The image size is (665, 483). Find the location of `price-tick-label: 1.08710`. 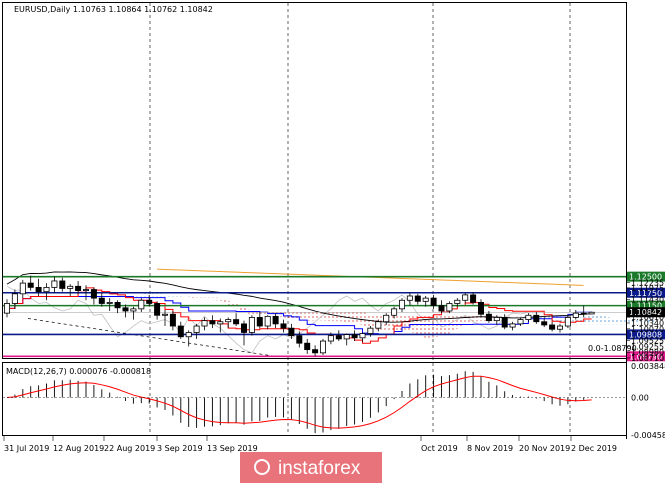

price-tick-label: 1.08710 is located at coordinates (647, 358).